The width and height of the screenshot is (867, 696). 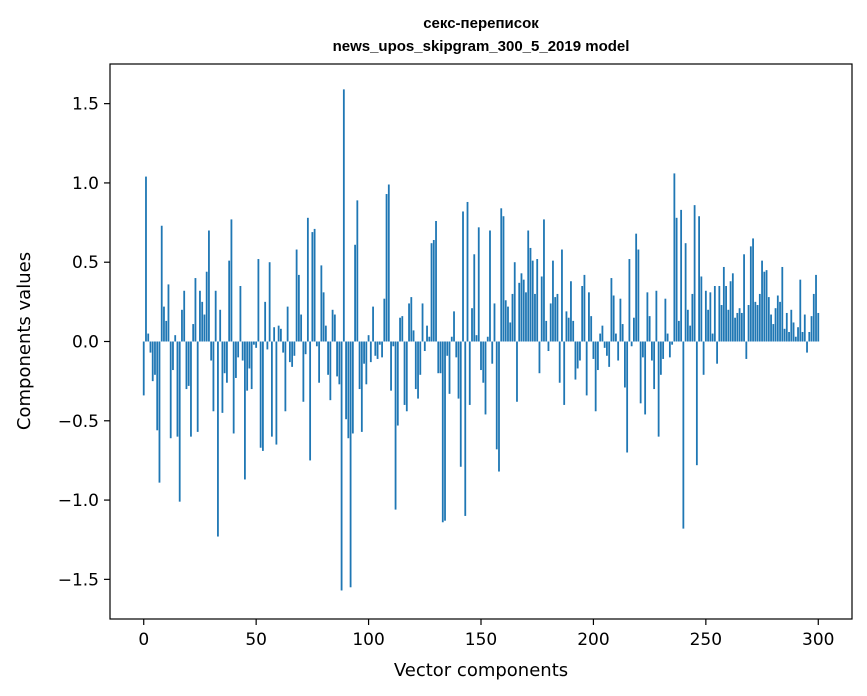 I want to click on x-axis-ticks: 0 50 100 150 200 250 300, so click(x=486, y=634).